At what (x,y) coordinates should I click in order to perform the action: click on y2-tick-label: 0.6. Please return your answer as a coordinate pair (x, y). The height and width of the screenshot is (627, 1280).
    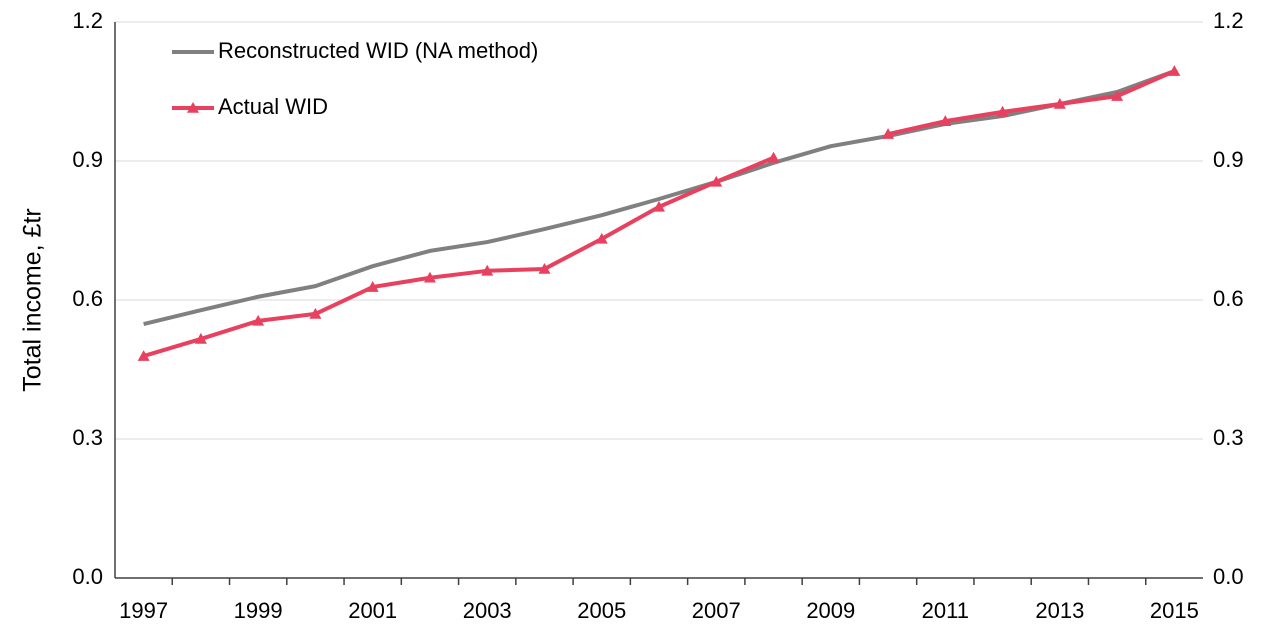
    Looking at the image, I should click on (1228, 298).